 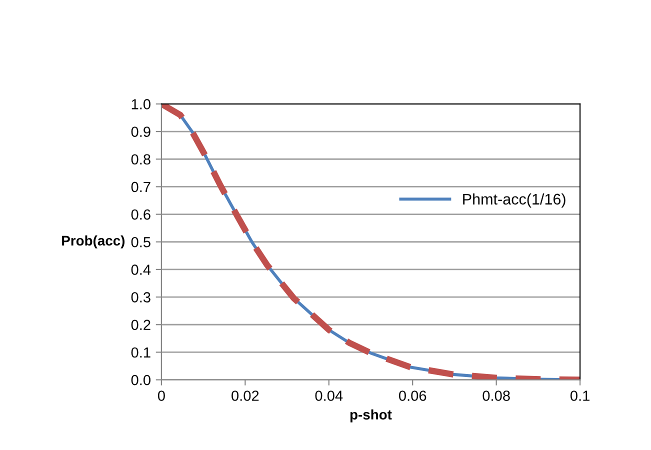 I want to click on y-tick-label: 1.0, so click(x=141, y=104).